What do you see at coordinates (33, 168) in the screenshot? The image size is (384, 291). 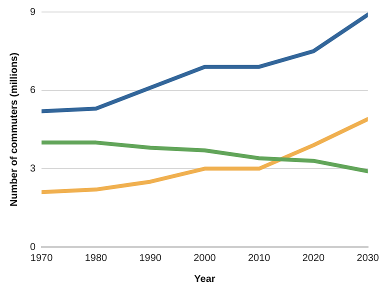 I see `y-tick-label: 3` at bounding box center [33, 168].